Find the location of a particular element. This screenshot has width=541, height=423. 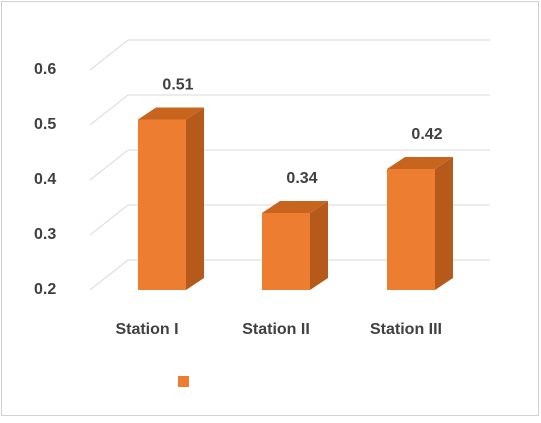

y-tick-label: 0.2 is located at coordinates (45, 289).